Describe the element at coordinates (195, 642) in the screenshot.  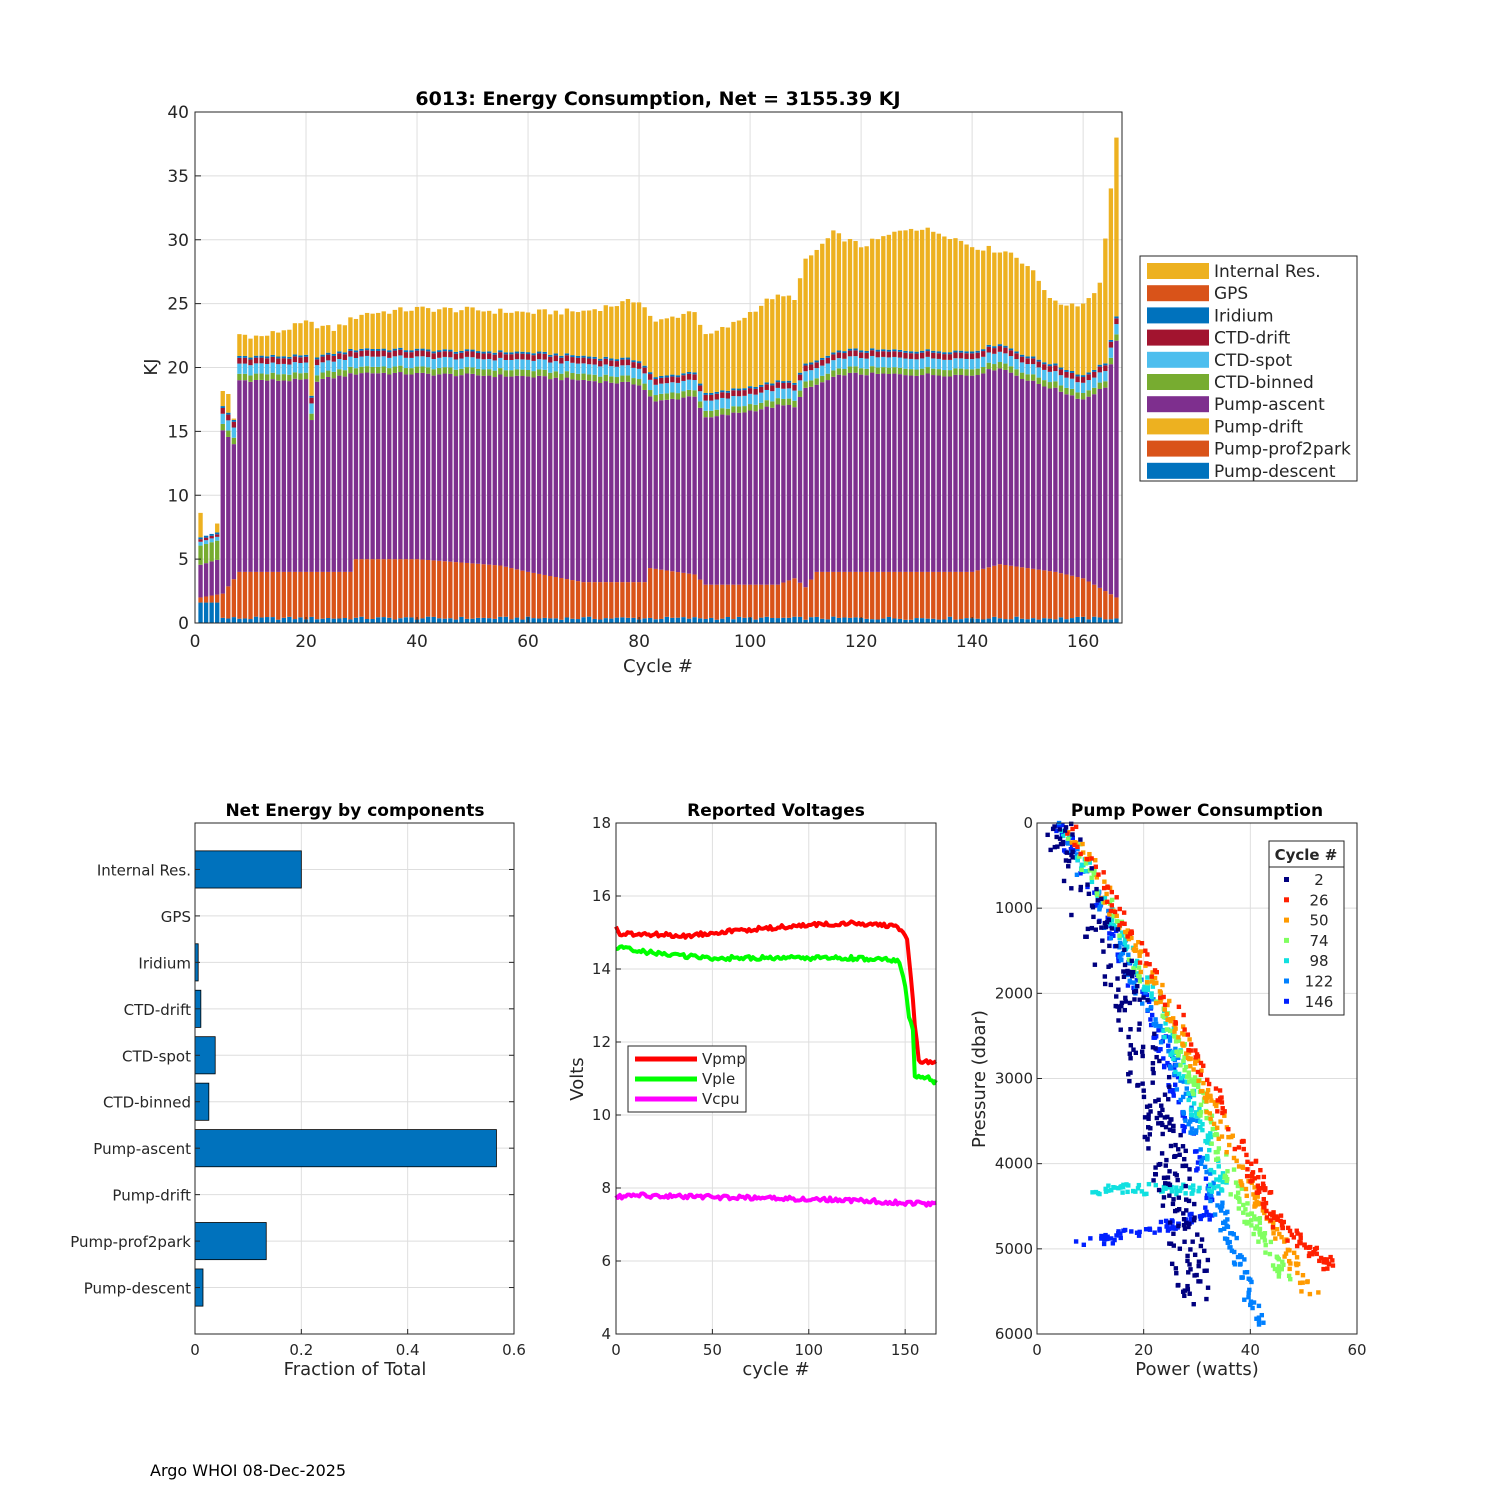
I see `main-xtick-label: 0` at that location.